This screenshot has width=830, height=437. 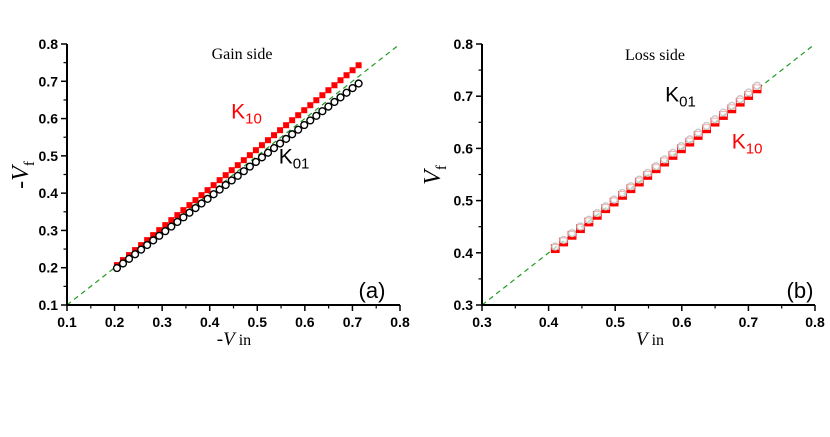 I want to click on annotations-a: K10 K01, so click(x=270, y=137).